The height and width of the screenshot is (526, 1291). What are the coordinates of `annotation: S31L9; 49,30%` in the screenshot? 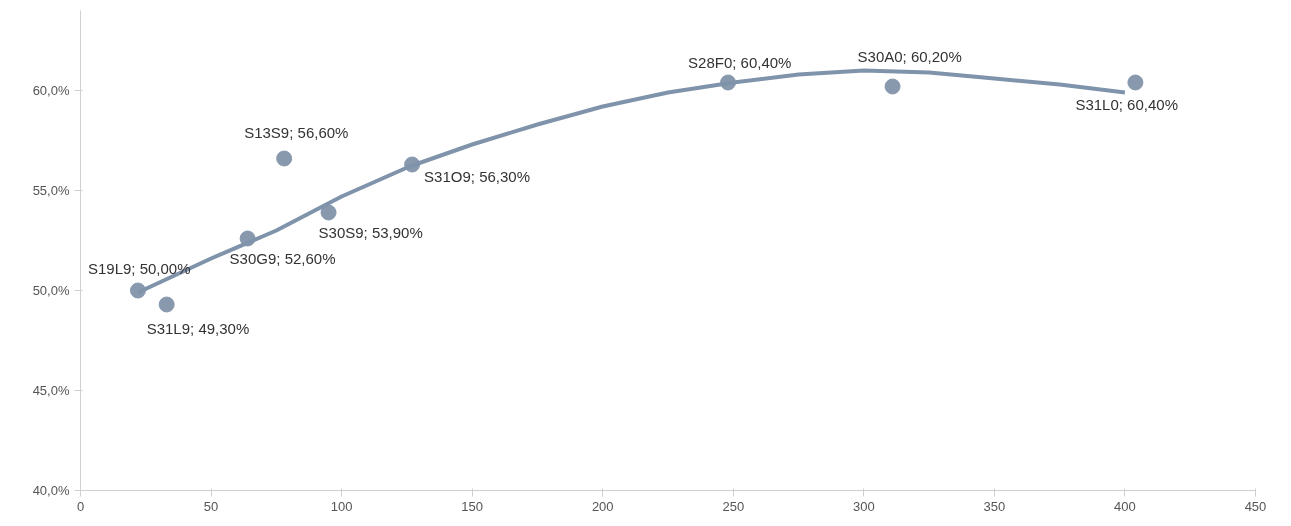 It's located at (198, 328).